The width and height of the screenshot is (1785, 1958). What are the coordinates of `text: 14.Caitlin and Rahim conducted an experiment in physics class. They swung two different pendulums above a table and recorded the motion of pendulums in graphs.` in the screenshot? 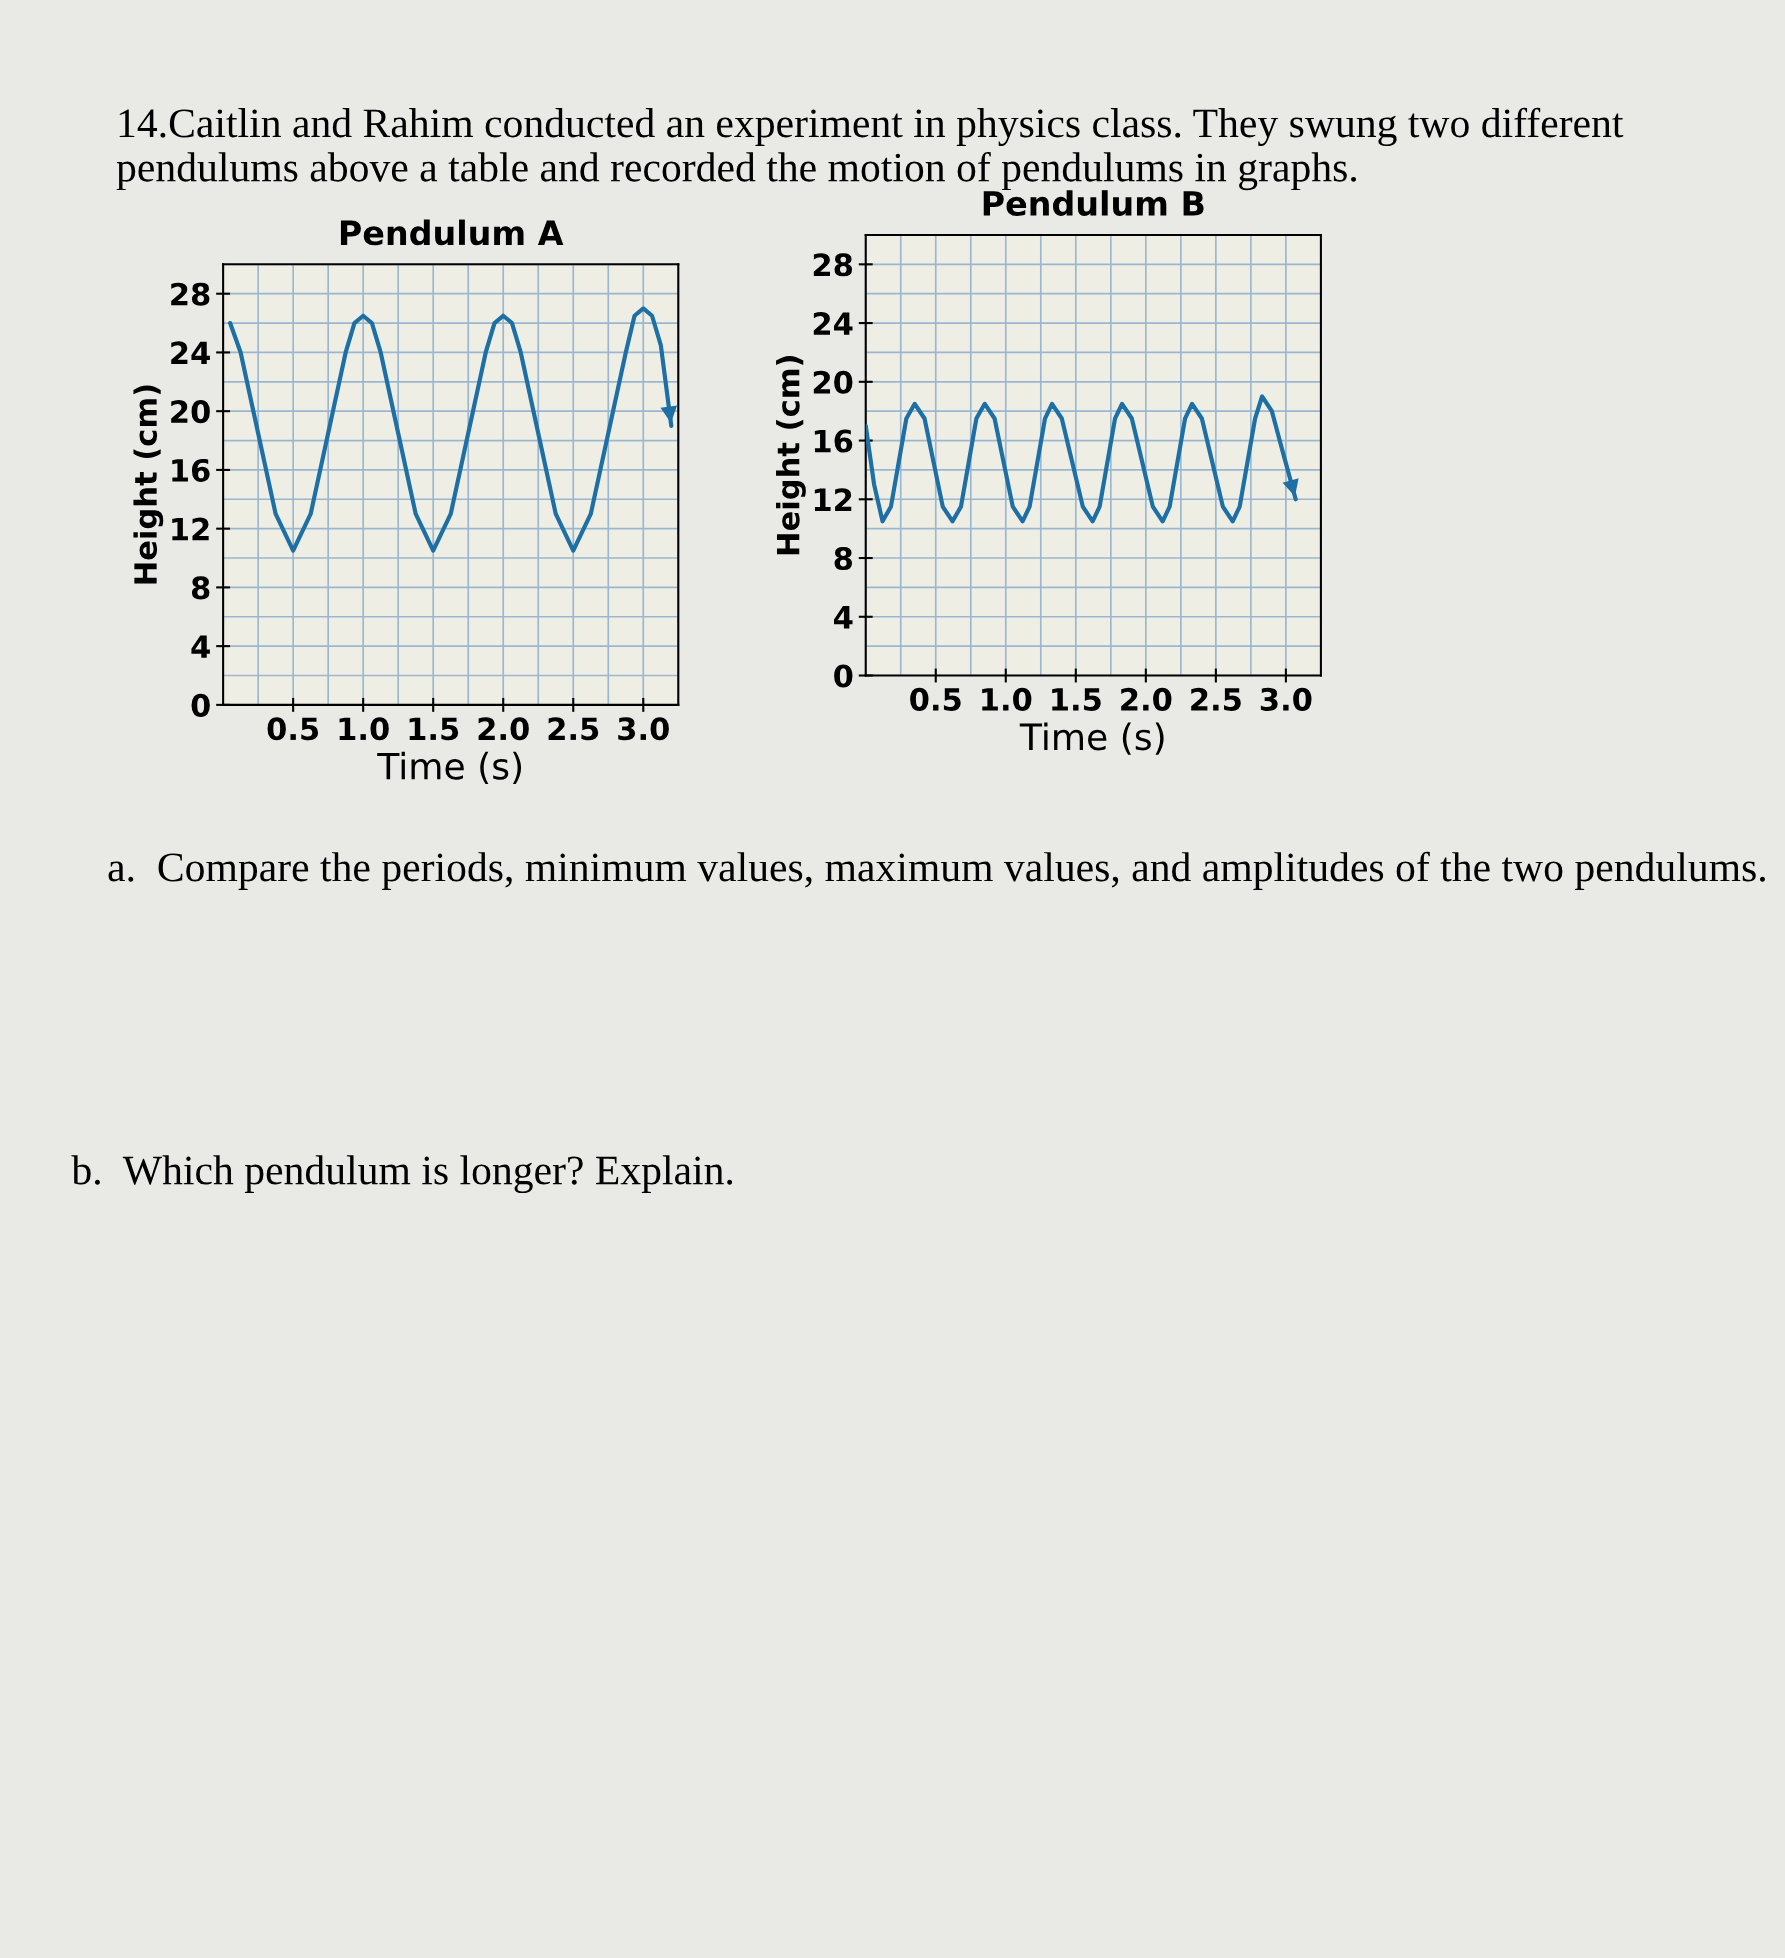 It's located at (870, 149).